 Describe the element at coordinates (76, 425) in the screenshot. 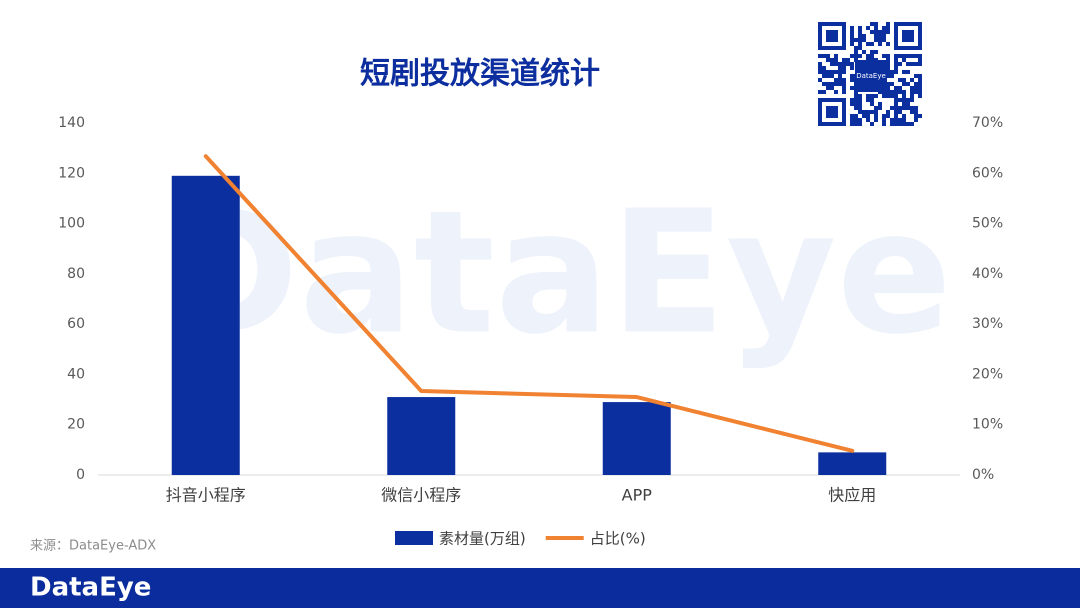

I see `y-tick-label: 20` at that location.